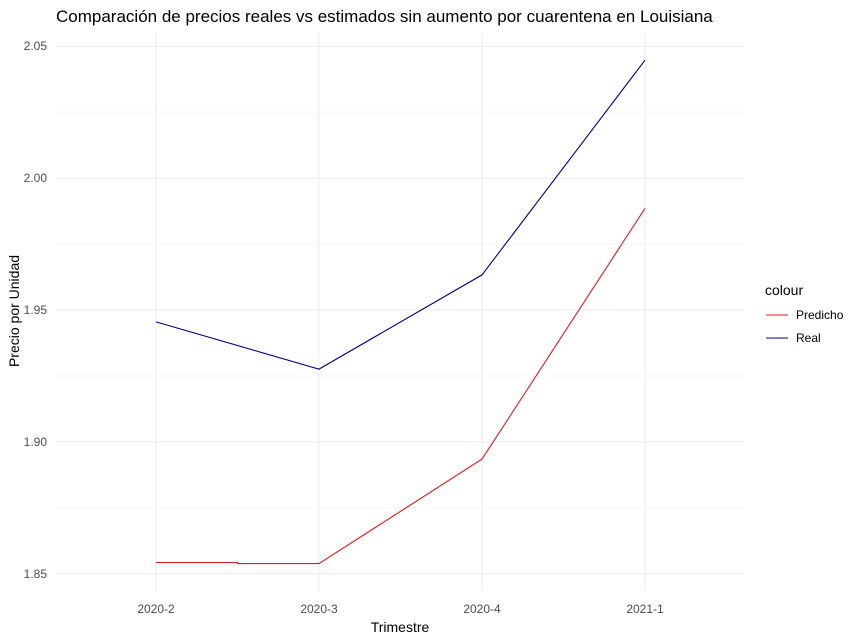  I want to click on x-tick-label: 2020-4, so click(482, 609).